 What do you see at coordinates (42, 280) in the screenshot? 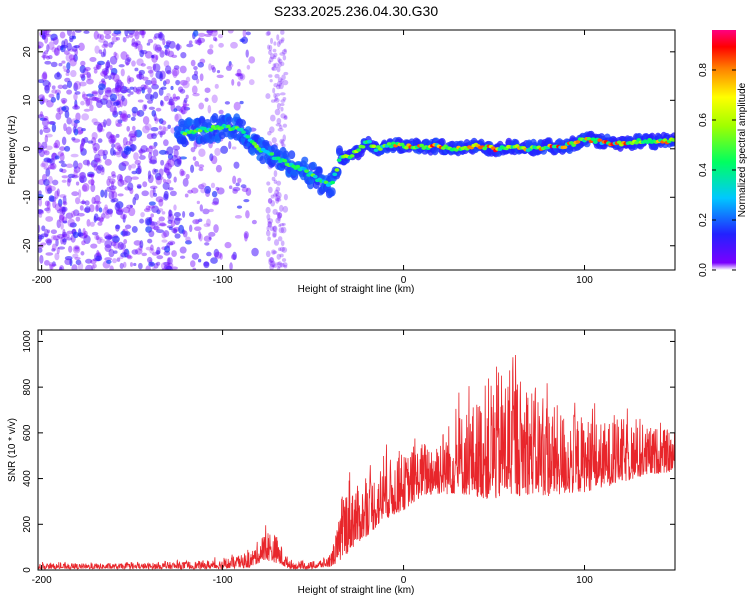
I see `spectrogram-xtick-label: -200` at bounding box center [42, 280].